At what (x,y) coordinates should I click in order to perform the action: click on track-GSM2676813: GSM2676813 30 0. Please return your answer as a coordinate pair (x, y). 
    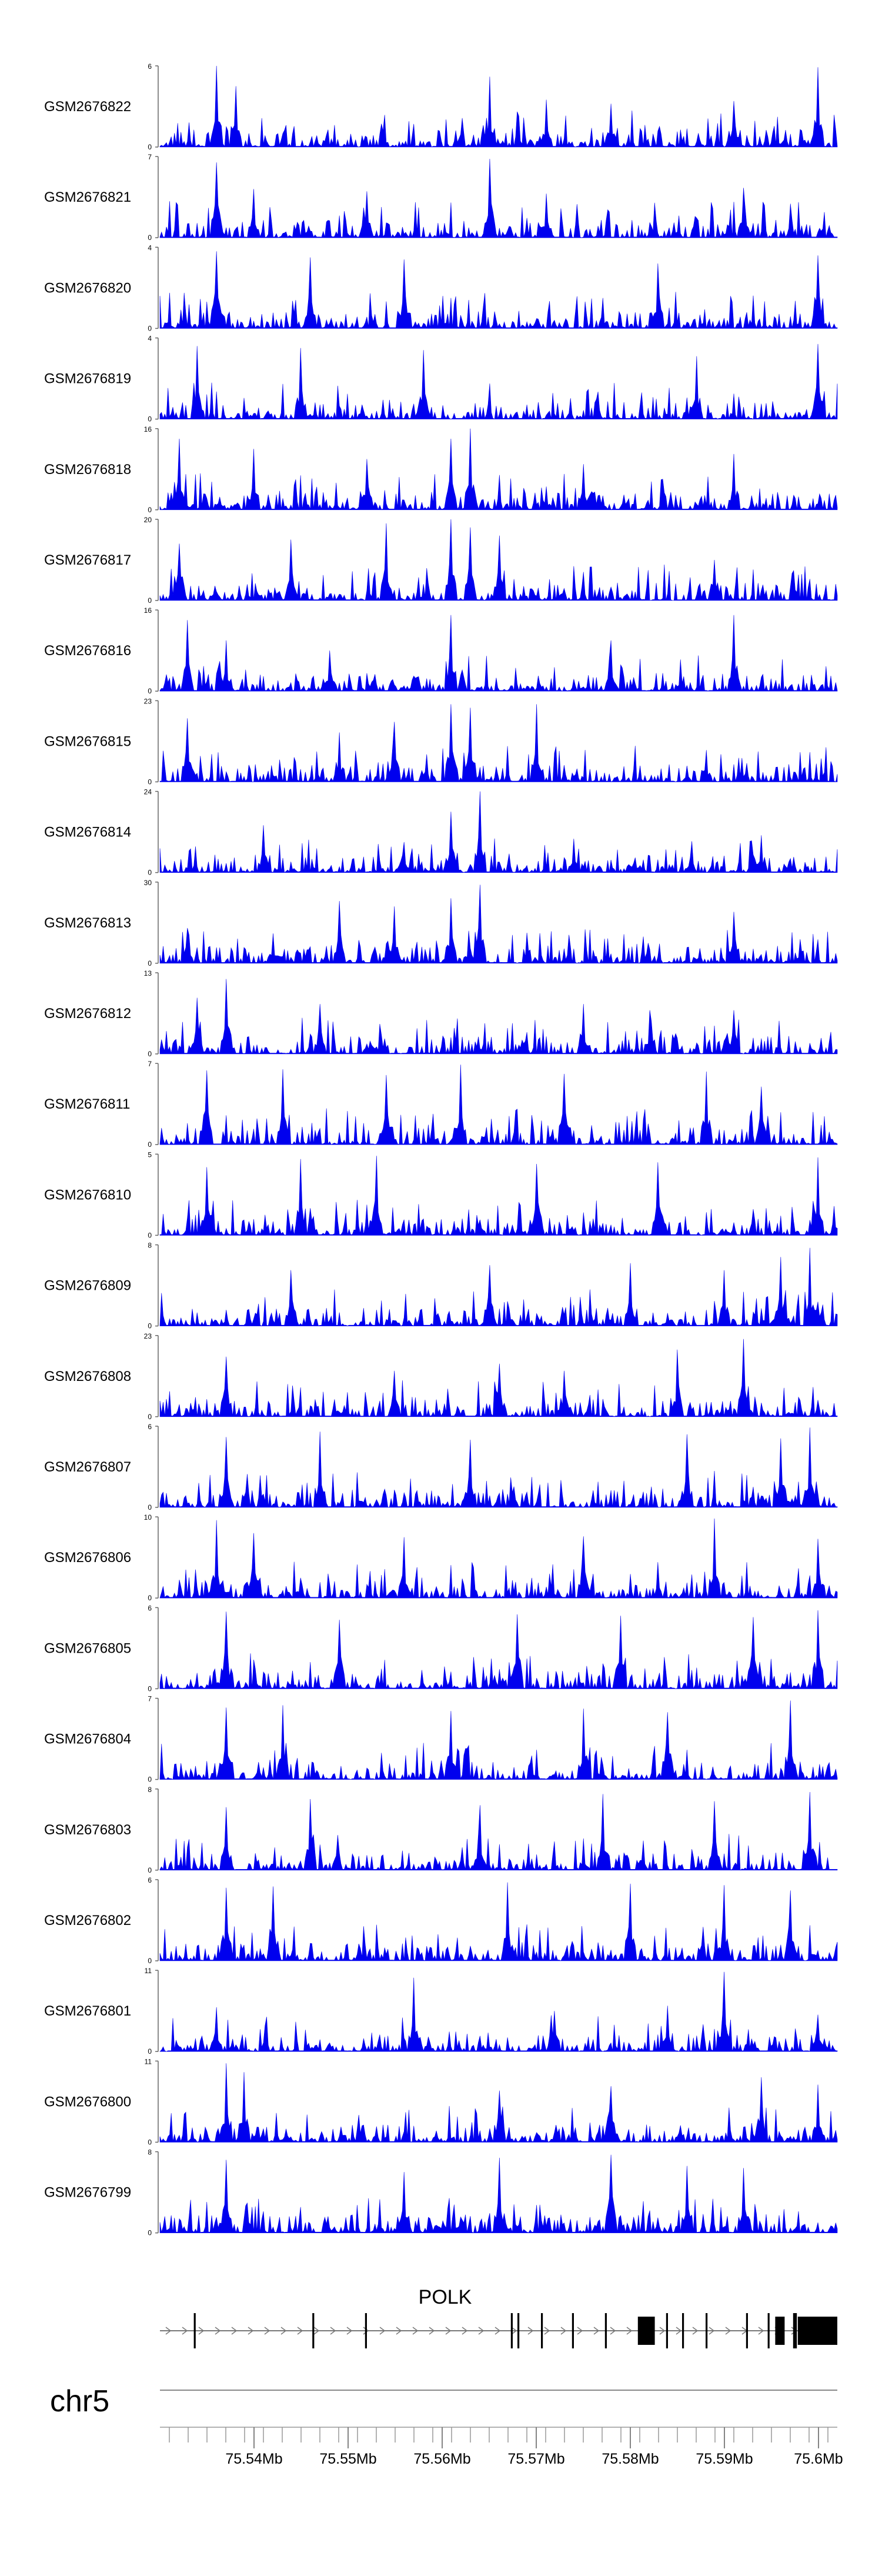
    Looking at the image, I should click on (441, 923).